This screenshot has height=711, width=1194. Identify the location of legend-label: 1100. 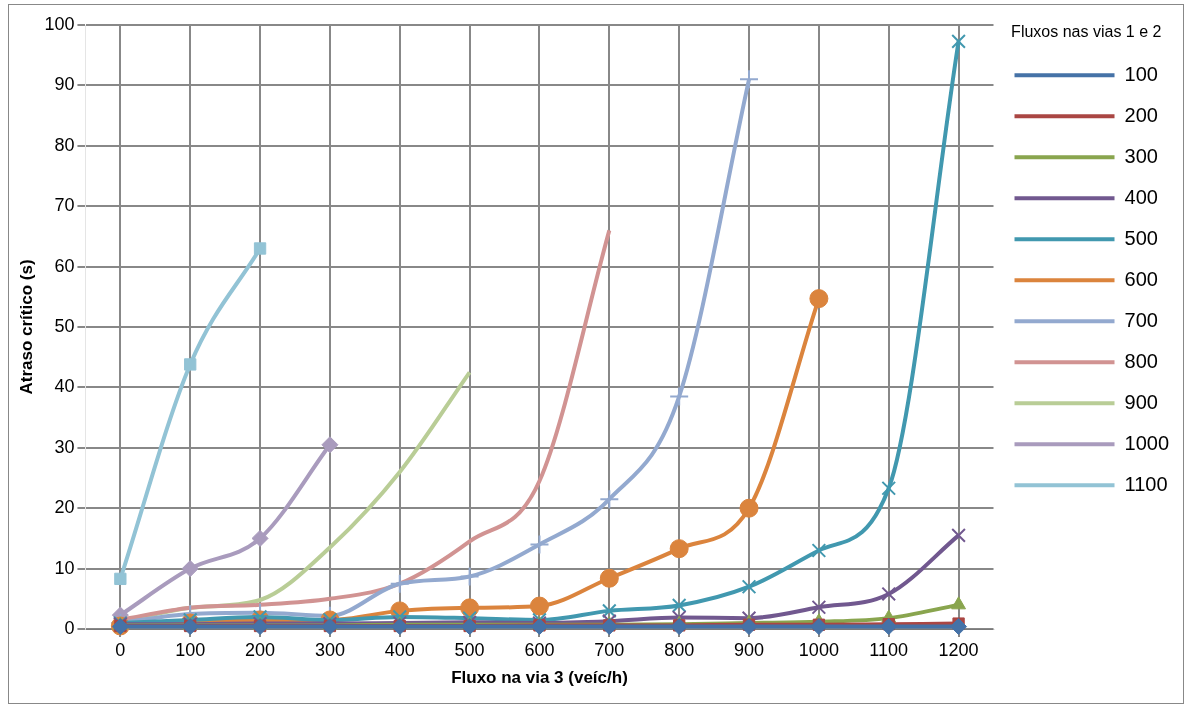
(1146, 483).